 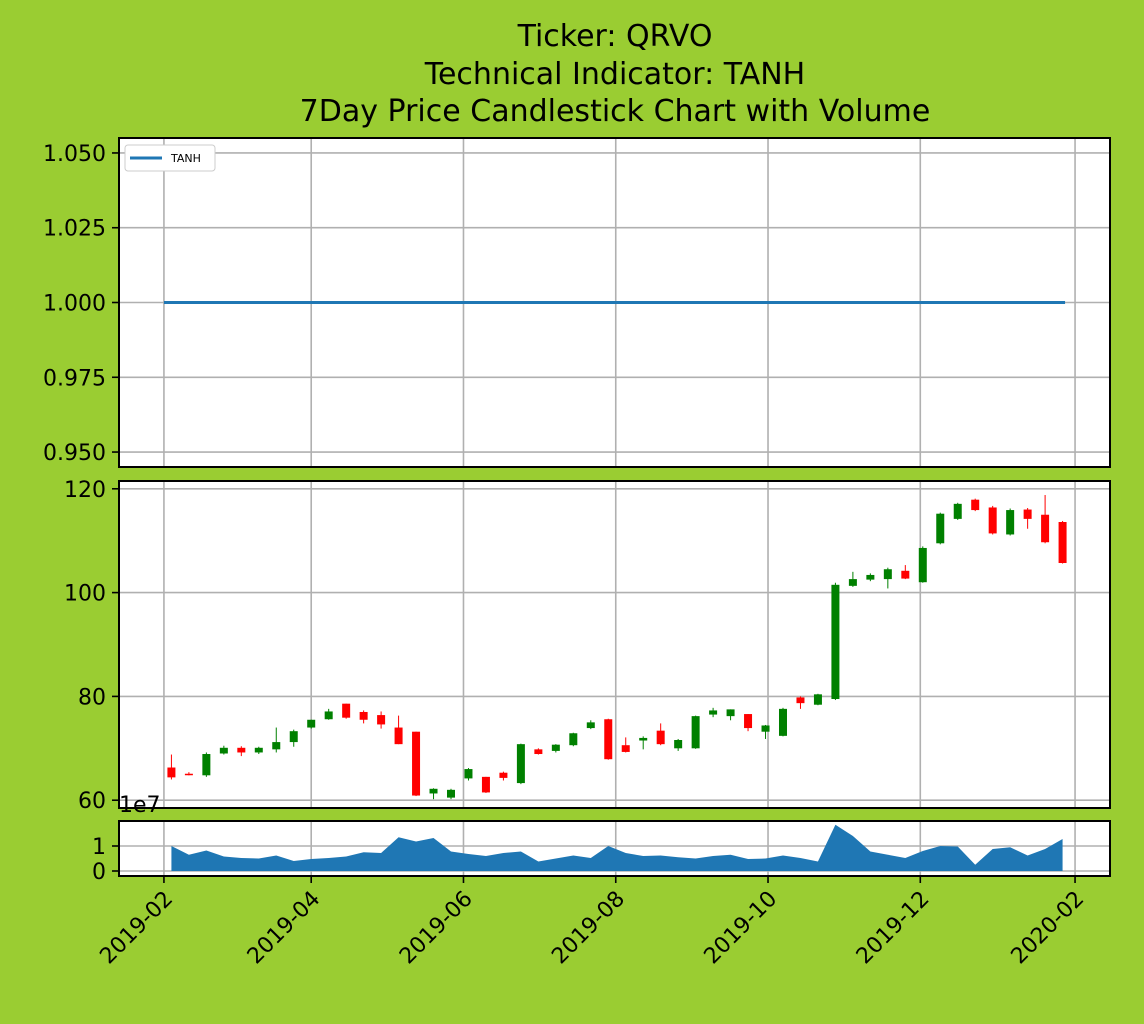 I want to click on volume-panel: 01 1e7, so click(x=601, y=839).